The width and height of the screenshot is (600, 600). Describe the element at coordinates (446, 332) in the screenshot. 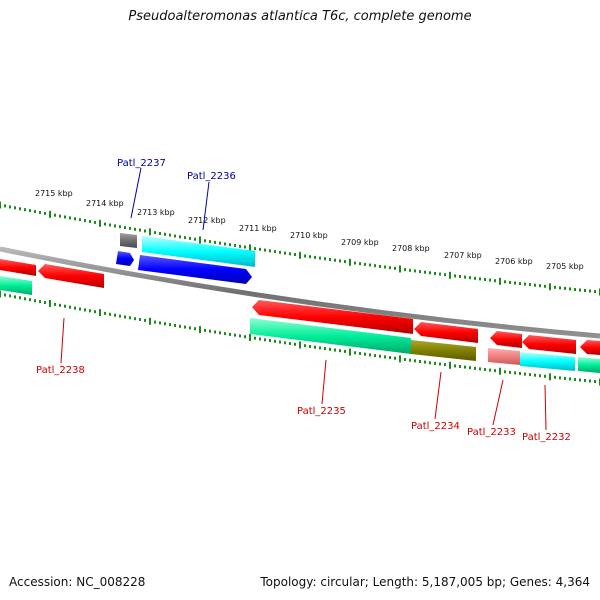

I see `gene-red-mid` at that location.